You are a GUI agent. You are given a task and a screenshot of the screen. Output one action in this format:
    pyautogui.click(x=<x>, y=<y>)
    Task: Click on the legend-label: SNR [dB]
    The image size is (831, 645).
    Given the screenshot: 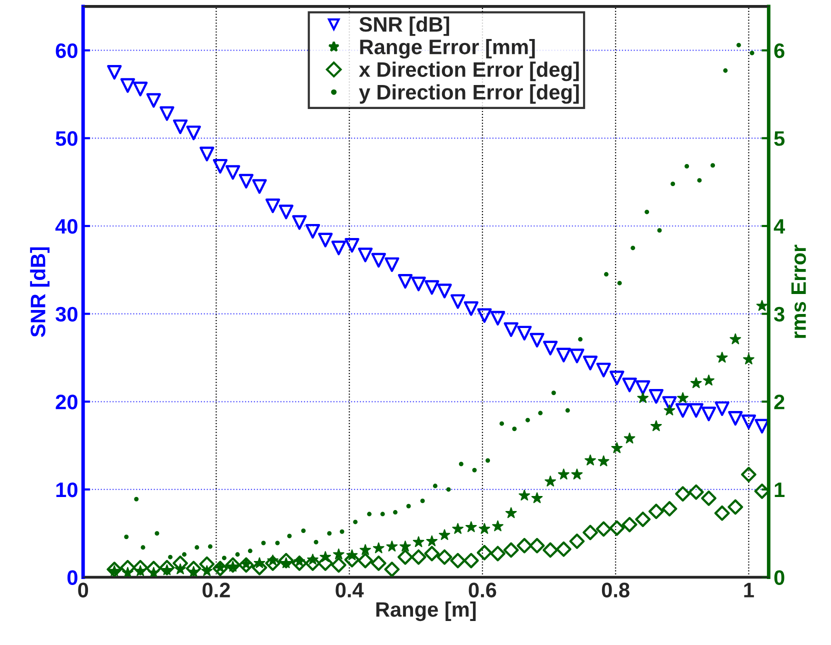 What is the action you would take?
    pyautogui.click(x=404, y=26)
    